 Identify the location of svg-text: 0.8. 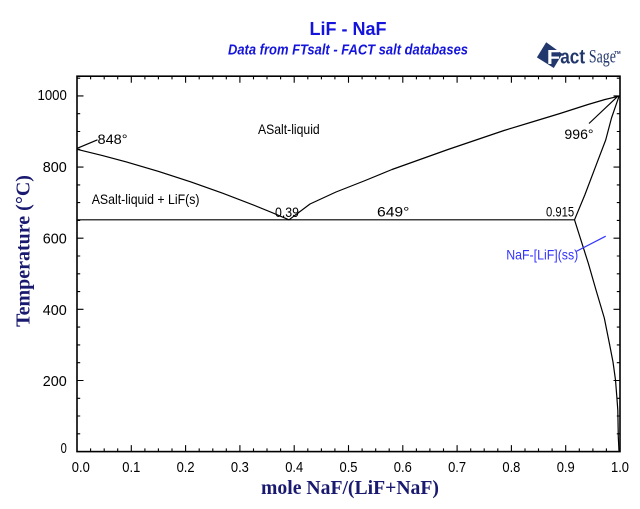
(511, 467).